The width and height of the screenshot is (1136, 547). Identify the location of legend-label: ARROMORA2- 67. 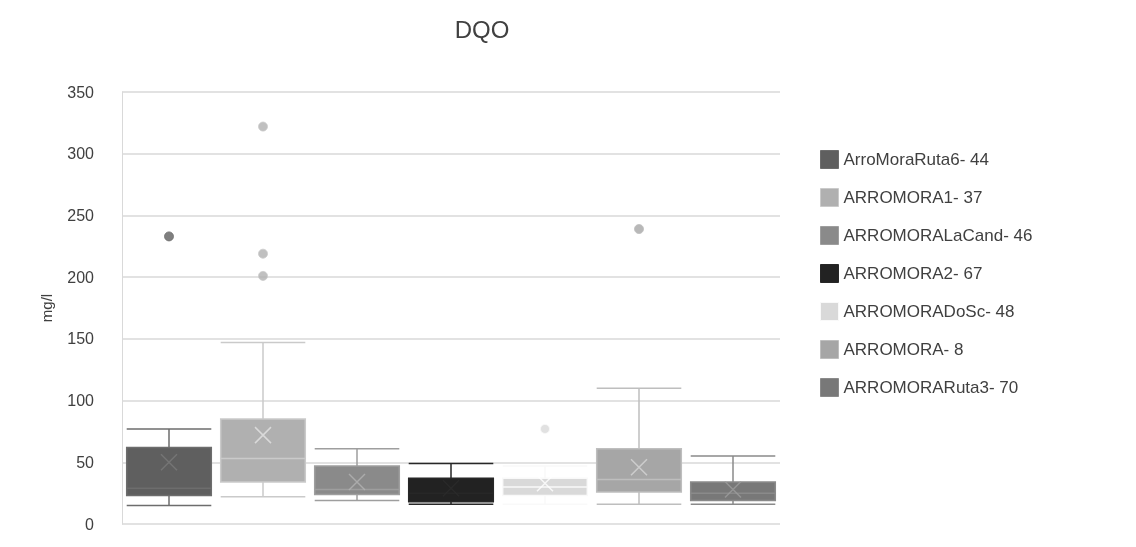
(913, 273).